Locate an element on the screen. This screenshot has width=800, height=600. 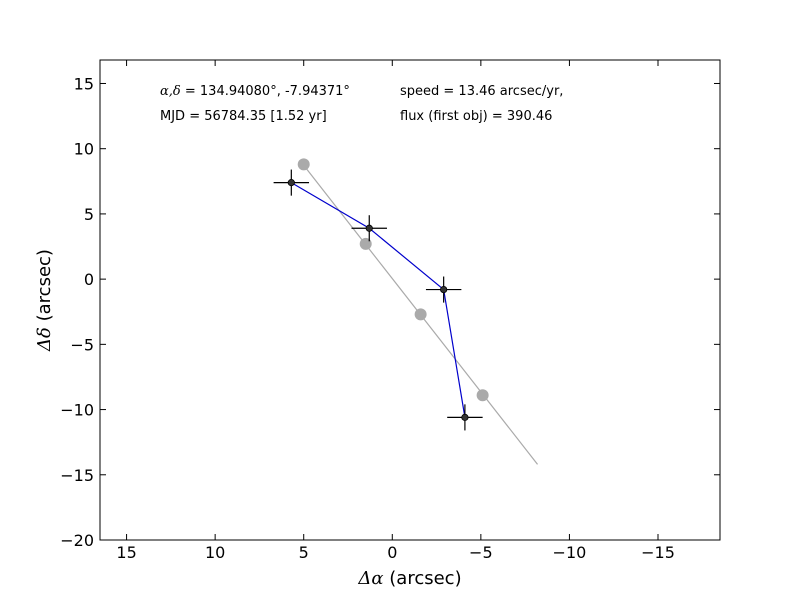
annotation-coords: α,δ = 134.94080°, -7.94371° is located at coordinates (255, 91).